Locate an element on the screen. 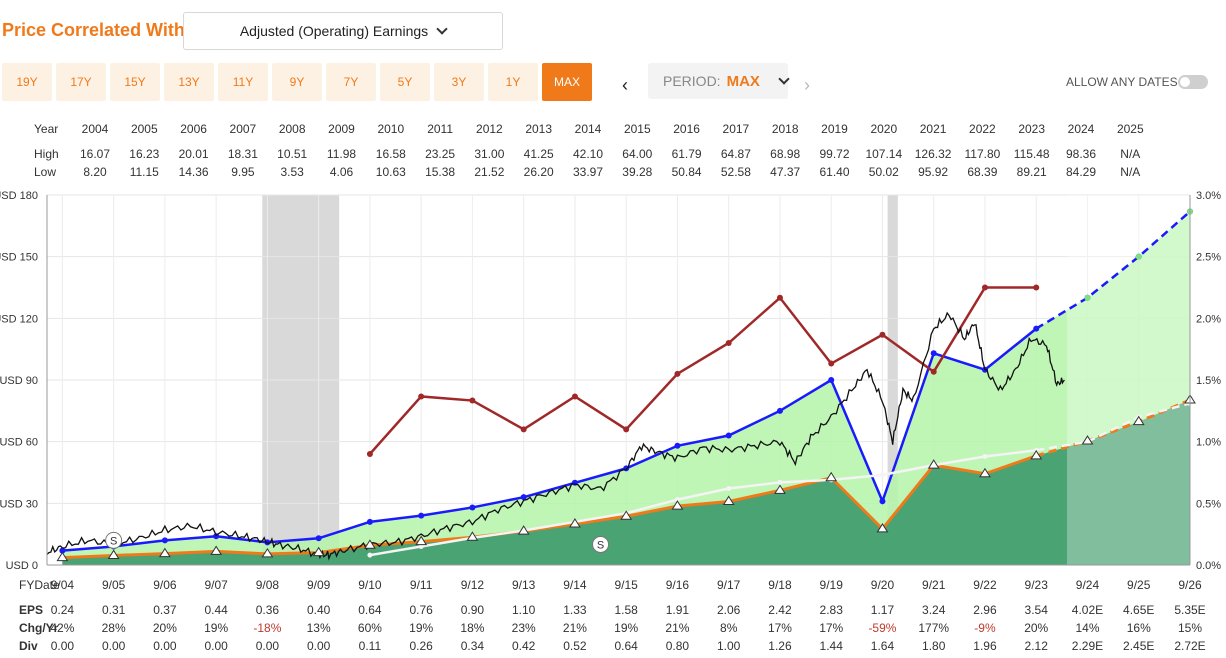 Image resolution: width=1226 pixels, height=658 pixels. range-button-7y: 7Y is located at coordinates (351, 82).